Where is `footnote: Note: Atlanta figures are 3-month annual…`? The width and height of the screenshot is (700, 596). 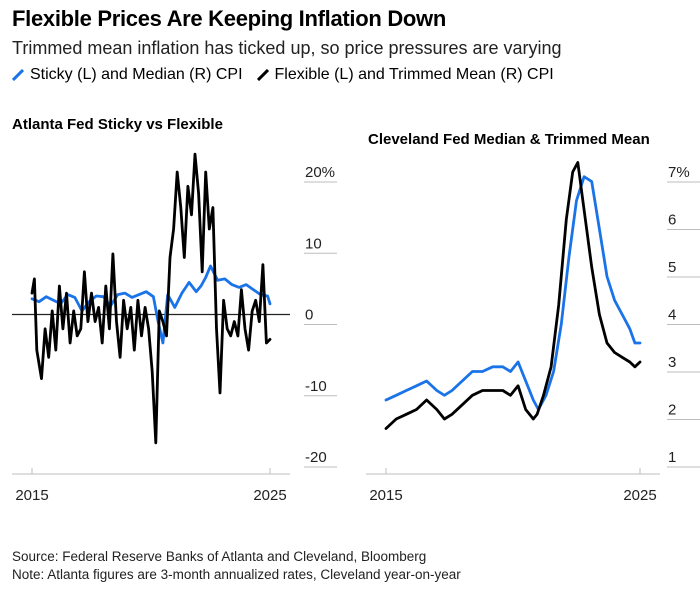
footnote: Note: Atlanta figures are 3-month annual… is located at coordinates (236, 574).